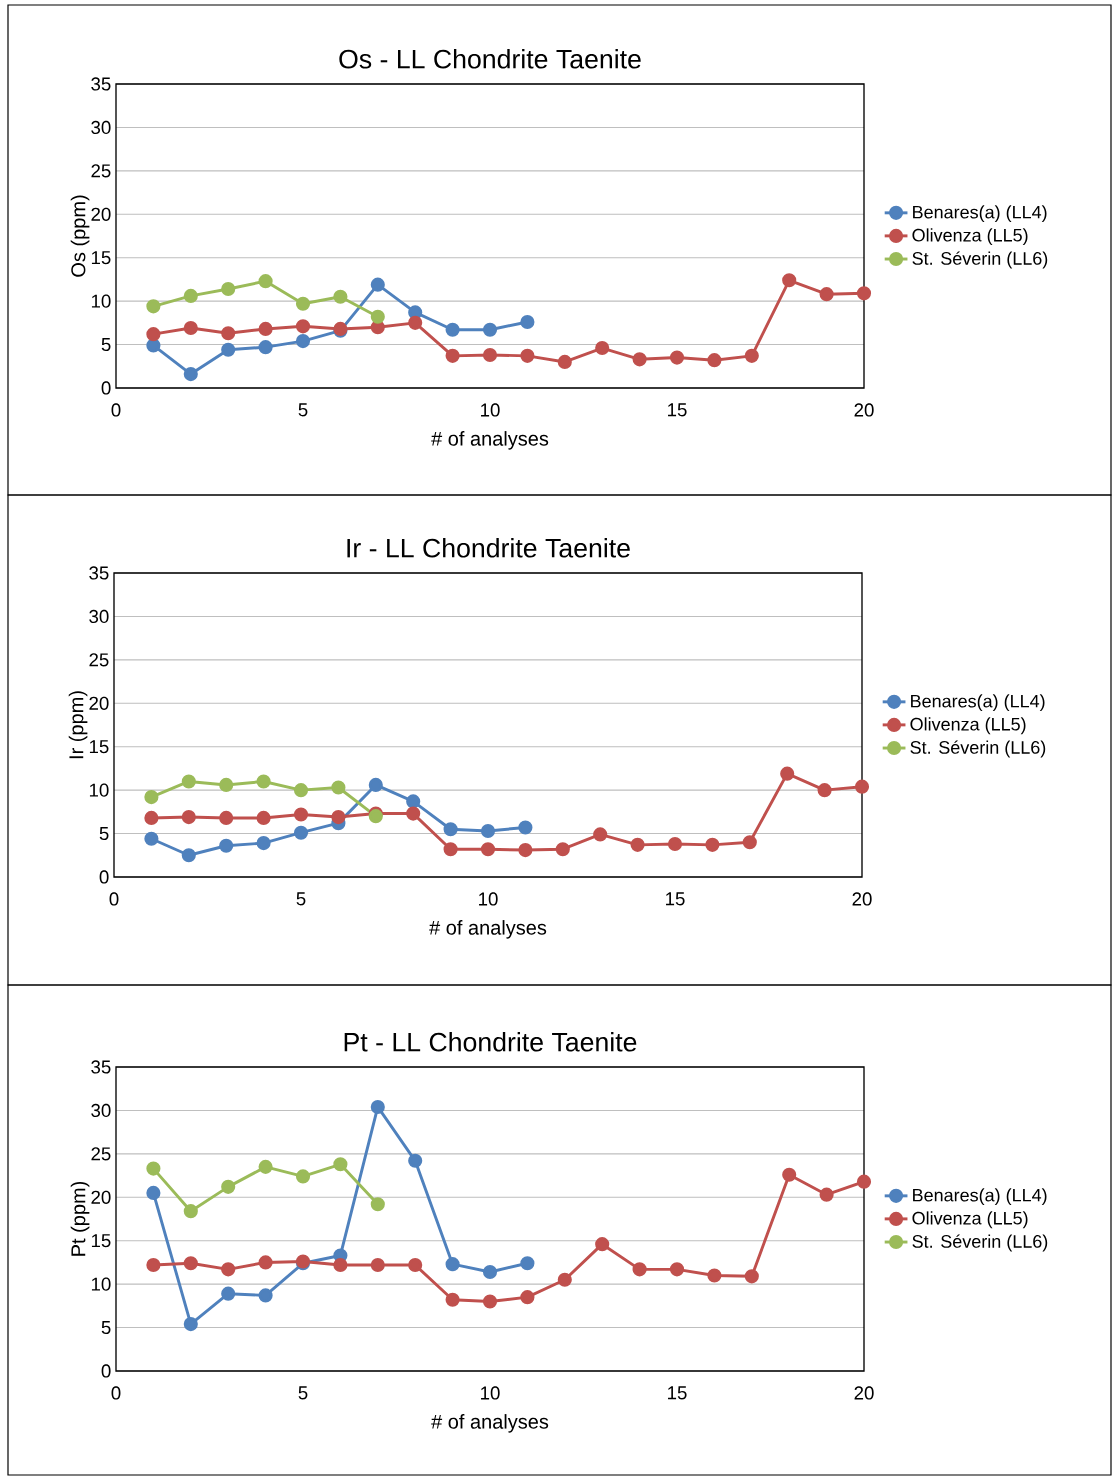 This screenshot has width=1112, height=1476. I want to click on y-axis-title: Os (ppm), so click(80, 236).